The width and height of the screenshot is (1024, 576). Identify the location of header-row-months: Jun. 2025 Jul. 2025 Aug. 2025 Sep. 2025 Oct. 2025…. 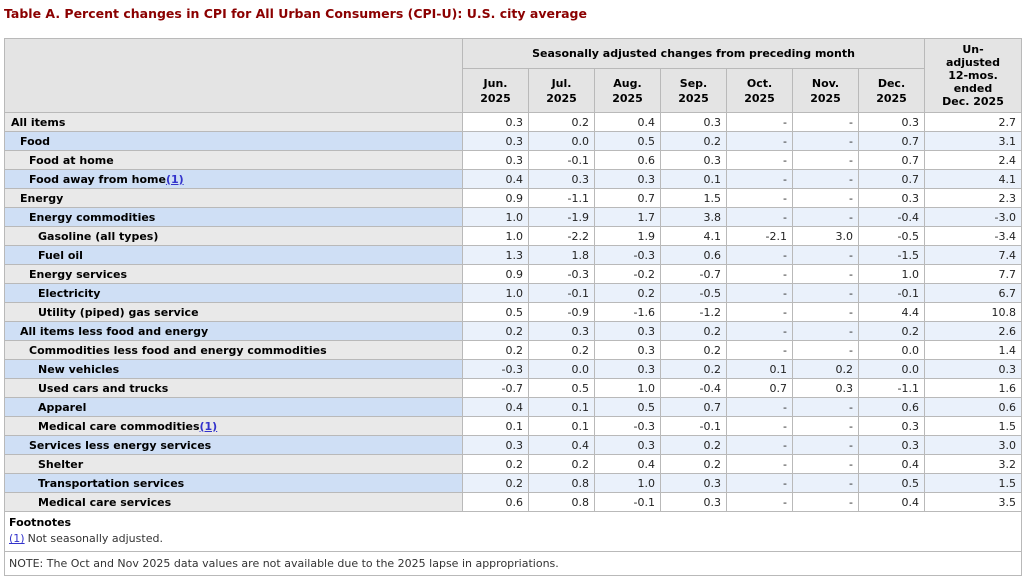
(513, 90).